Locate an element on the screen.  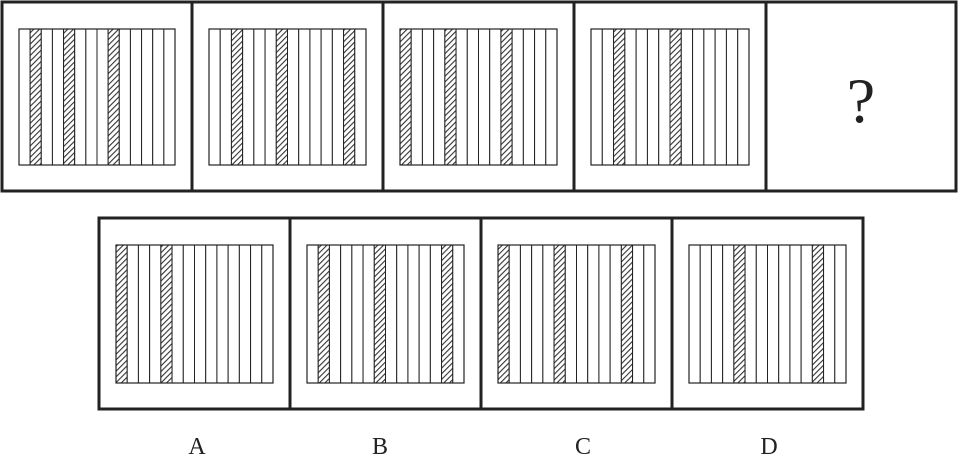
unknown-cell: ? is located at coordinates (861, 96).